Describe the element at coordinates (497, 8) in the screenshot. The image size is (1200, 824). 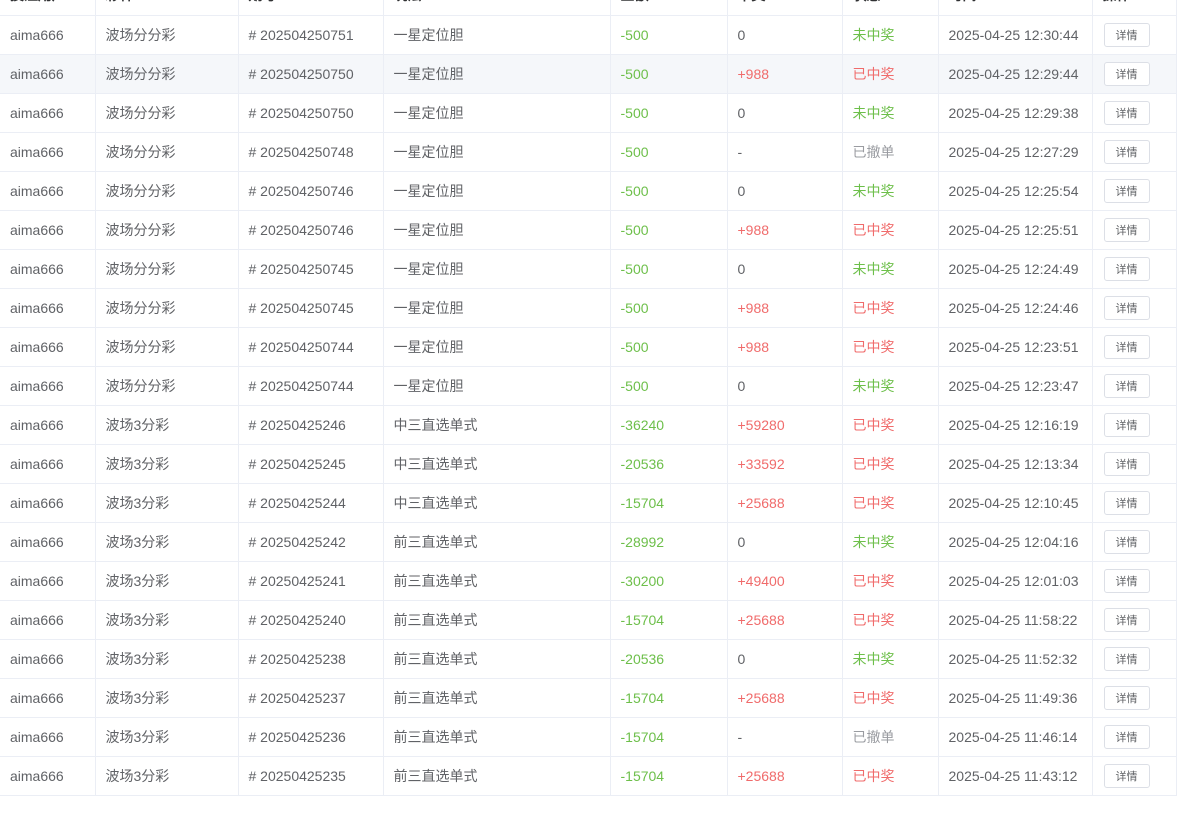
I see `column-header: 玩法` at that location.